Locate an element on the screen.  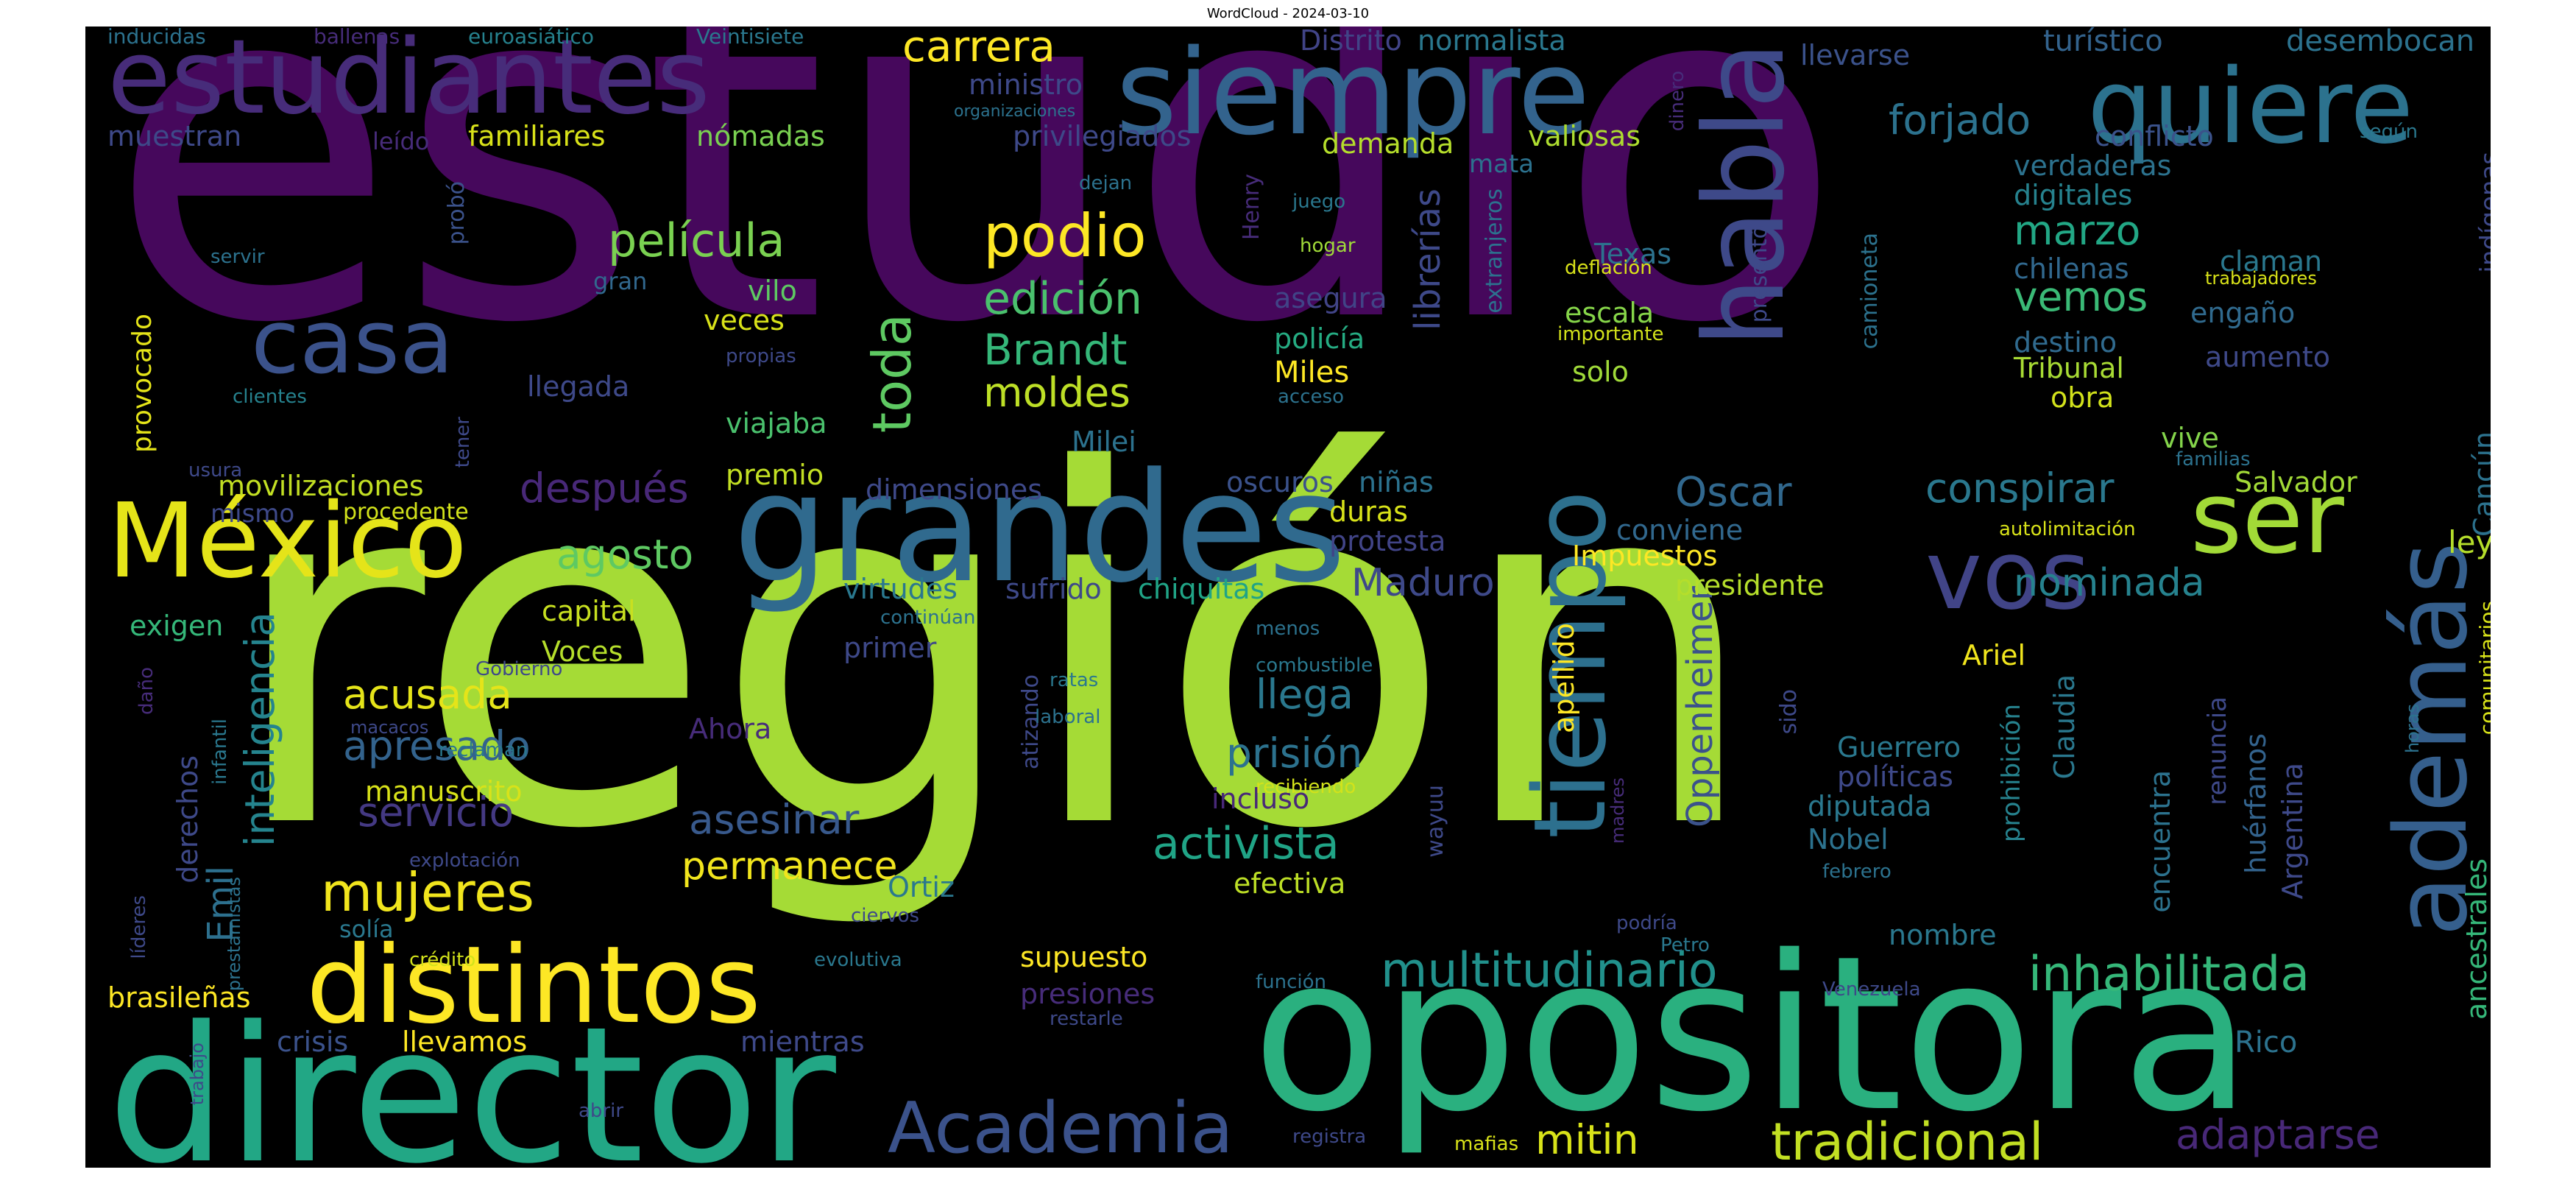
word-cloud-word: Nobel is located at coordinates (1849, 839).